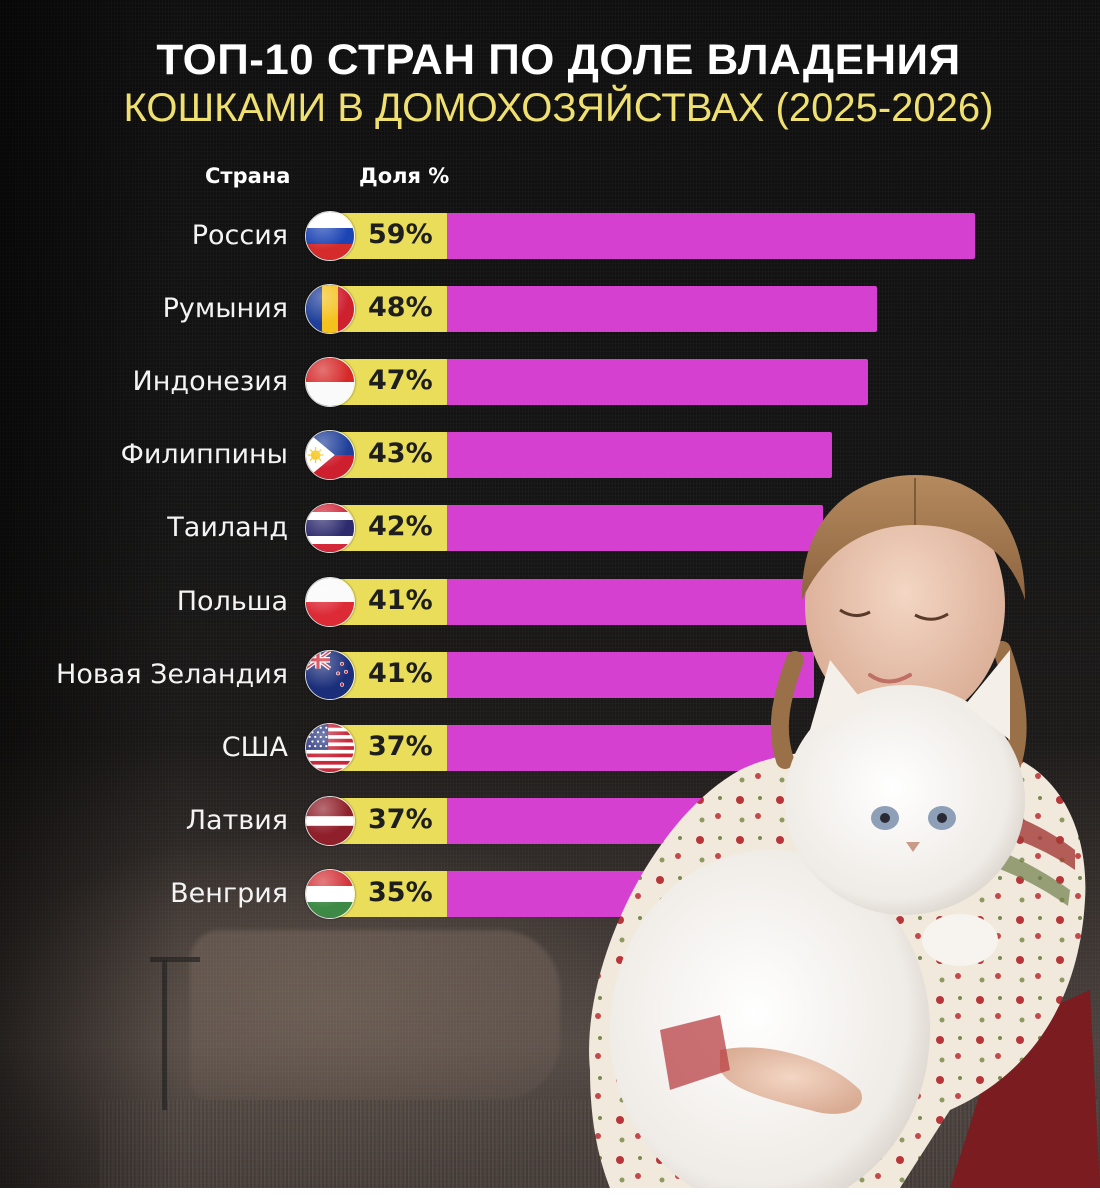  Describe the element at coordinates (236, 820) in the screenshot. I see `country-label: Латвия` at that location.